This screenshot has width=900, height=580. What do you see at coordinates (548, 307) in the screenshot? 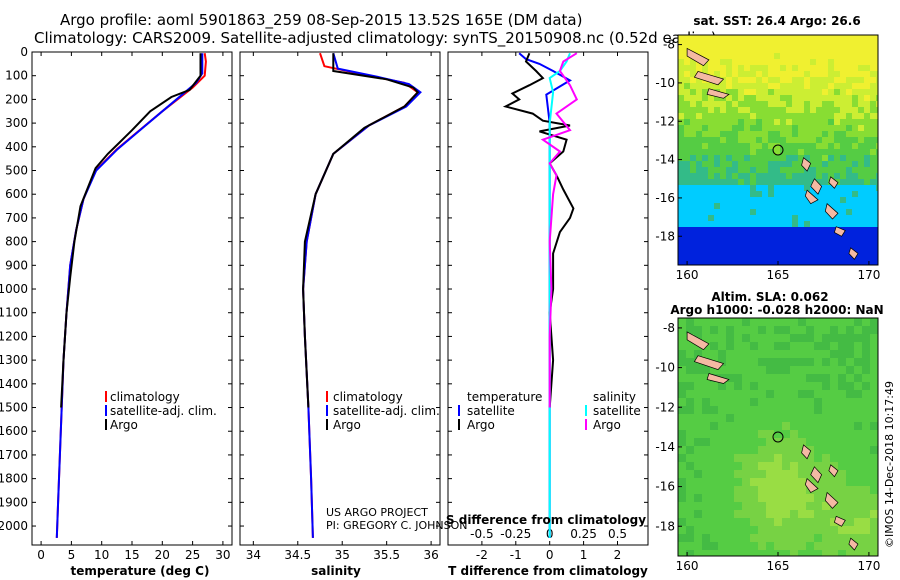
I see `difference-x-axis: -2 -1 0 1 2` at bounding box center [548, 307].